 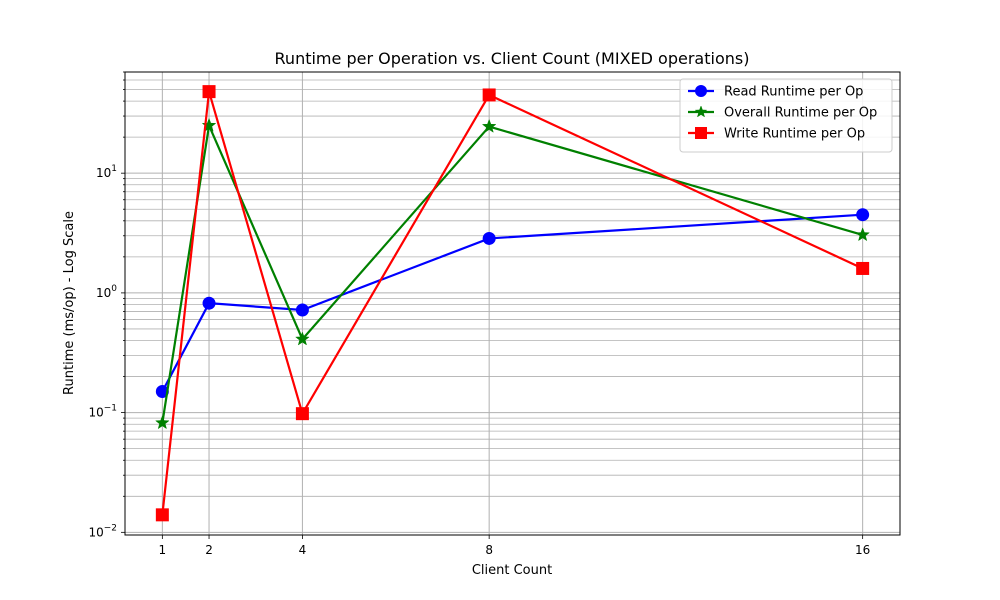 What do you see at coordinates (163, 550) in the screenshot?
I see `x-tick-label: 1` at bounding box center [163, 550].